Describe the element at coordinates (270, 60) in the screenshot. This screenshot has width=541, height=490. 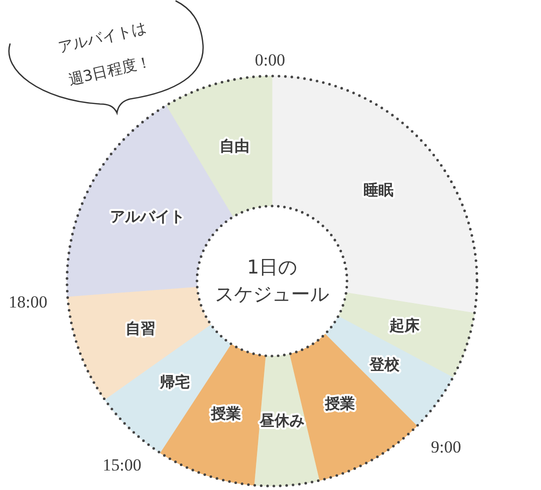
I see `annotation: 0:00` at that location.